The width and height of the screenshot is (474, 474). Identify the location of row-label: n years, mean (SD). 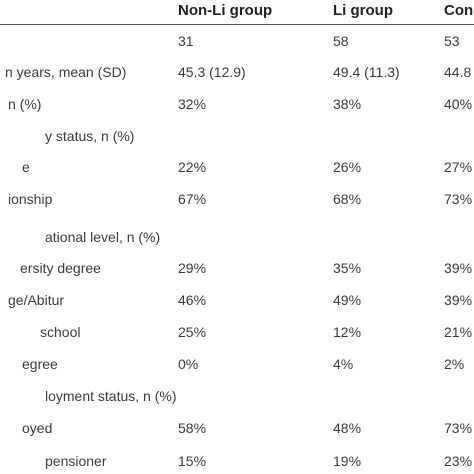
(66, 72).